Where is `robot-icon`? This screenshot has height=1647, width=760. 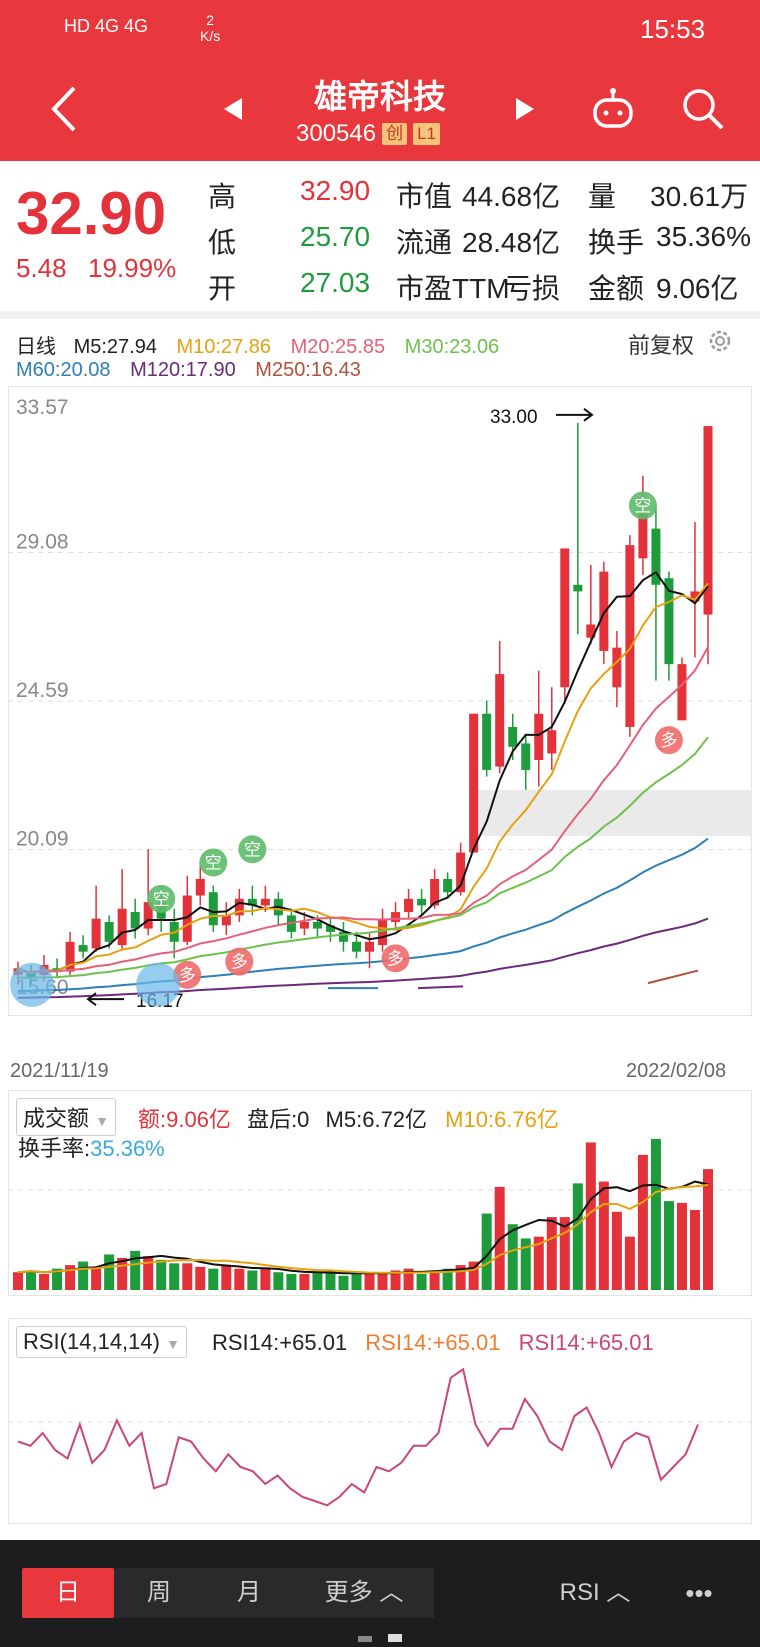 robot-icon is located at coordinates (613, 109).